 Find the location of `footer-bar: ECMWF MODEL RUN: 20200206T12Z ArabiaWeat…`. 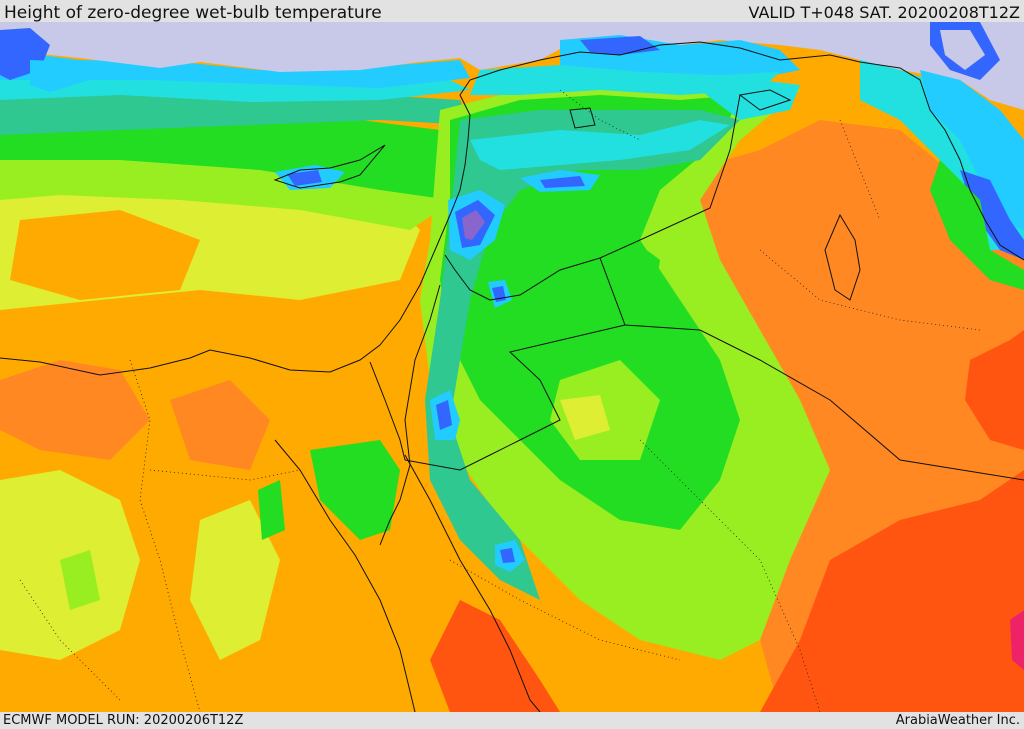

footer-bar: ECMWF MODEL RUN: 20200206T12Z ArabiaWeat… is located at coordinates (512, 720).